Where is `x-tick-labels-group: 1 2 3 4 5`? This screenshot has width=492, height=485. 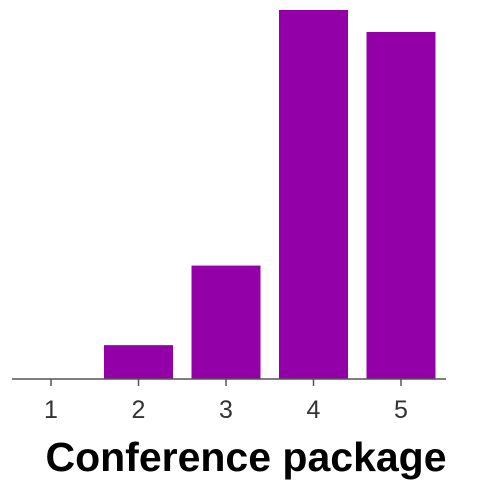 x-tick-labels-group: 1 2 3 4 5 is located at coordinates (226, 410).